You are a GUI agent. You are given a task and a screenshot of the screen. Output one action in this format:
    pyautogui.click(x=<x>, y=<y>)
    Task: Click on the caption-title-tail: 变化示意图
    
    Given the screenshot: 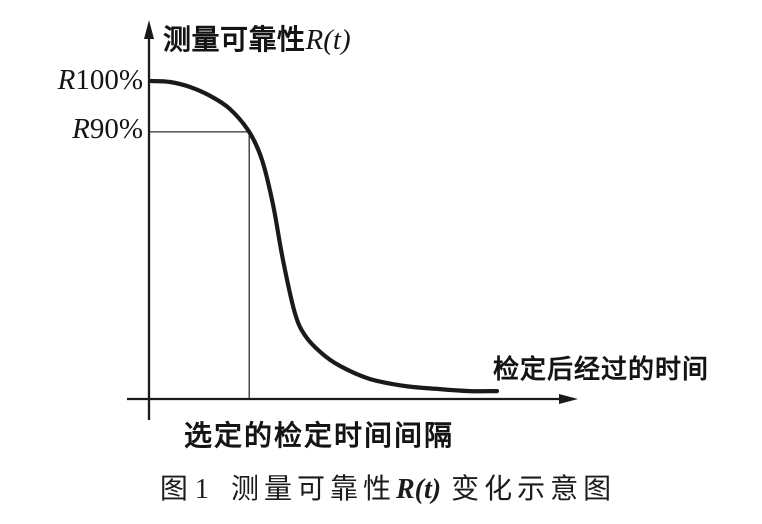 What is the action you would take?
    pyautogui.click(x=534, y=489)
    